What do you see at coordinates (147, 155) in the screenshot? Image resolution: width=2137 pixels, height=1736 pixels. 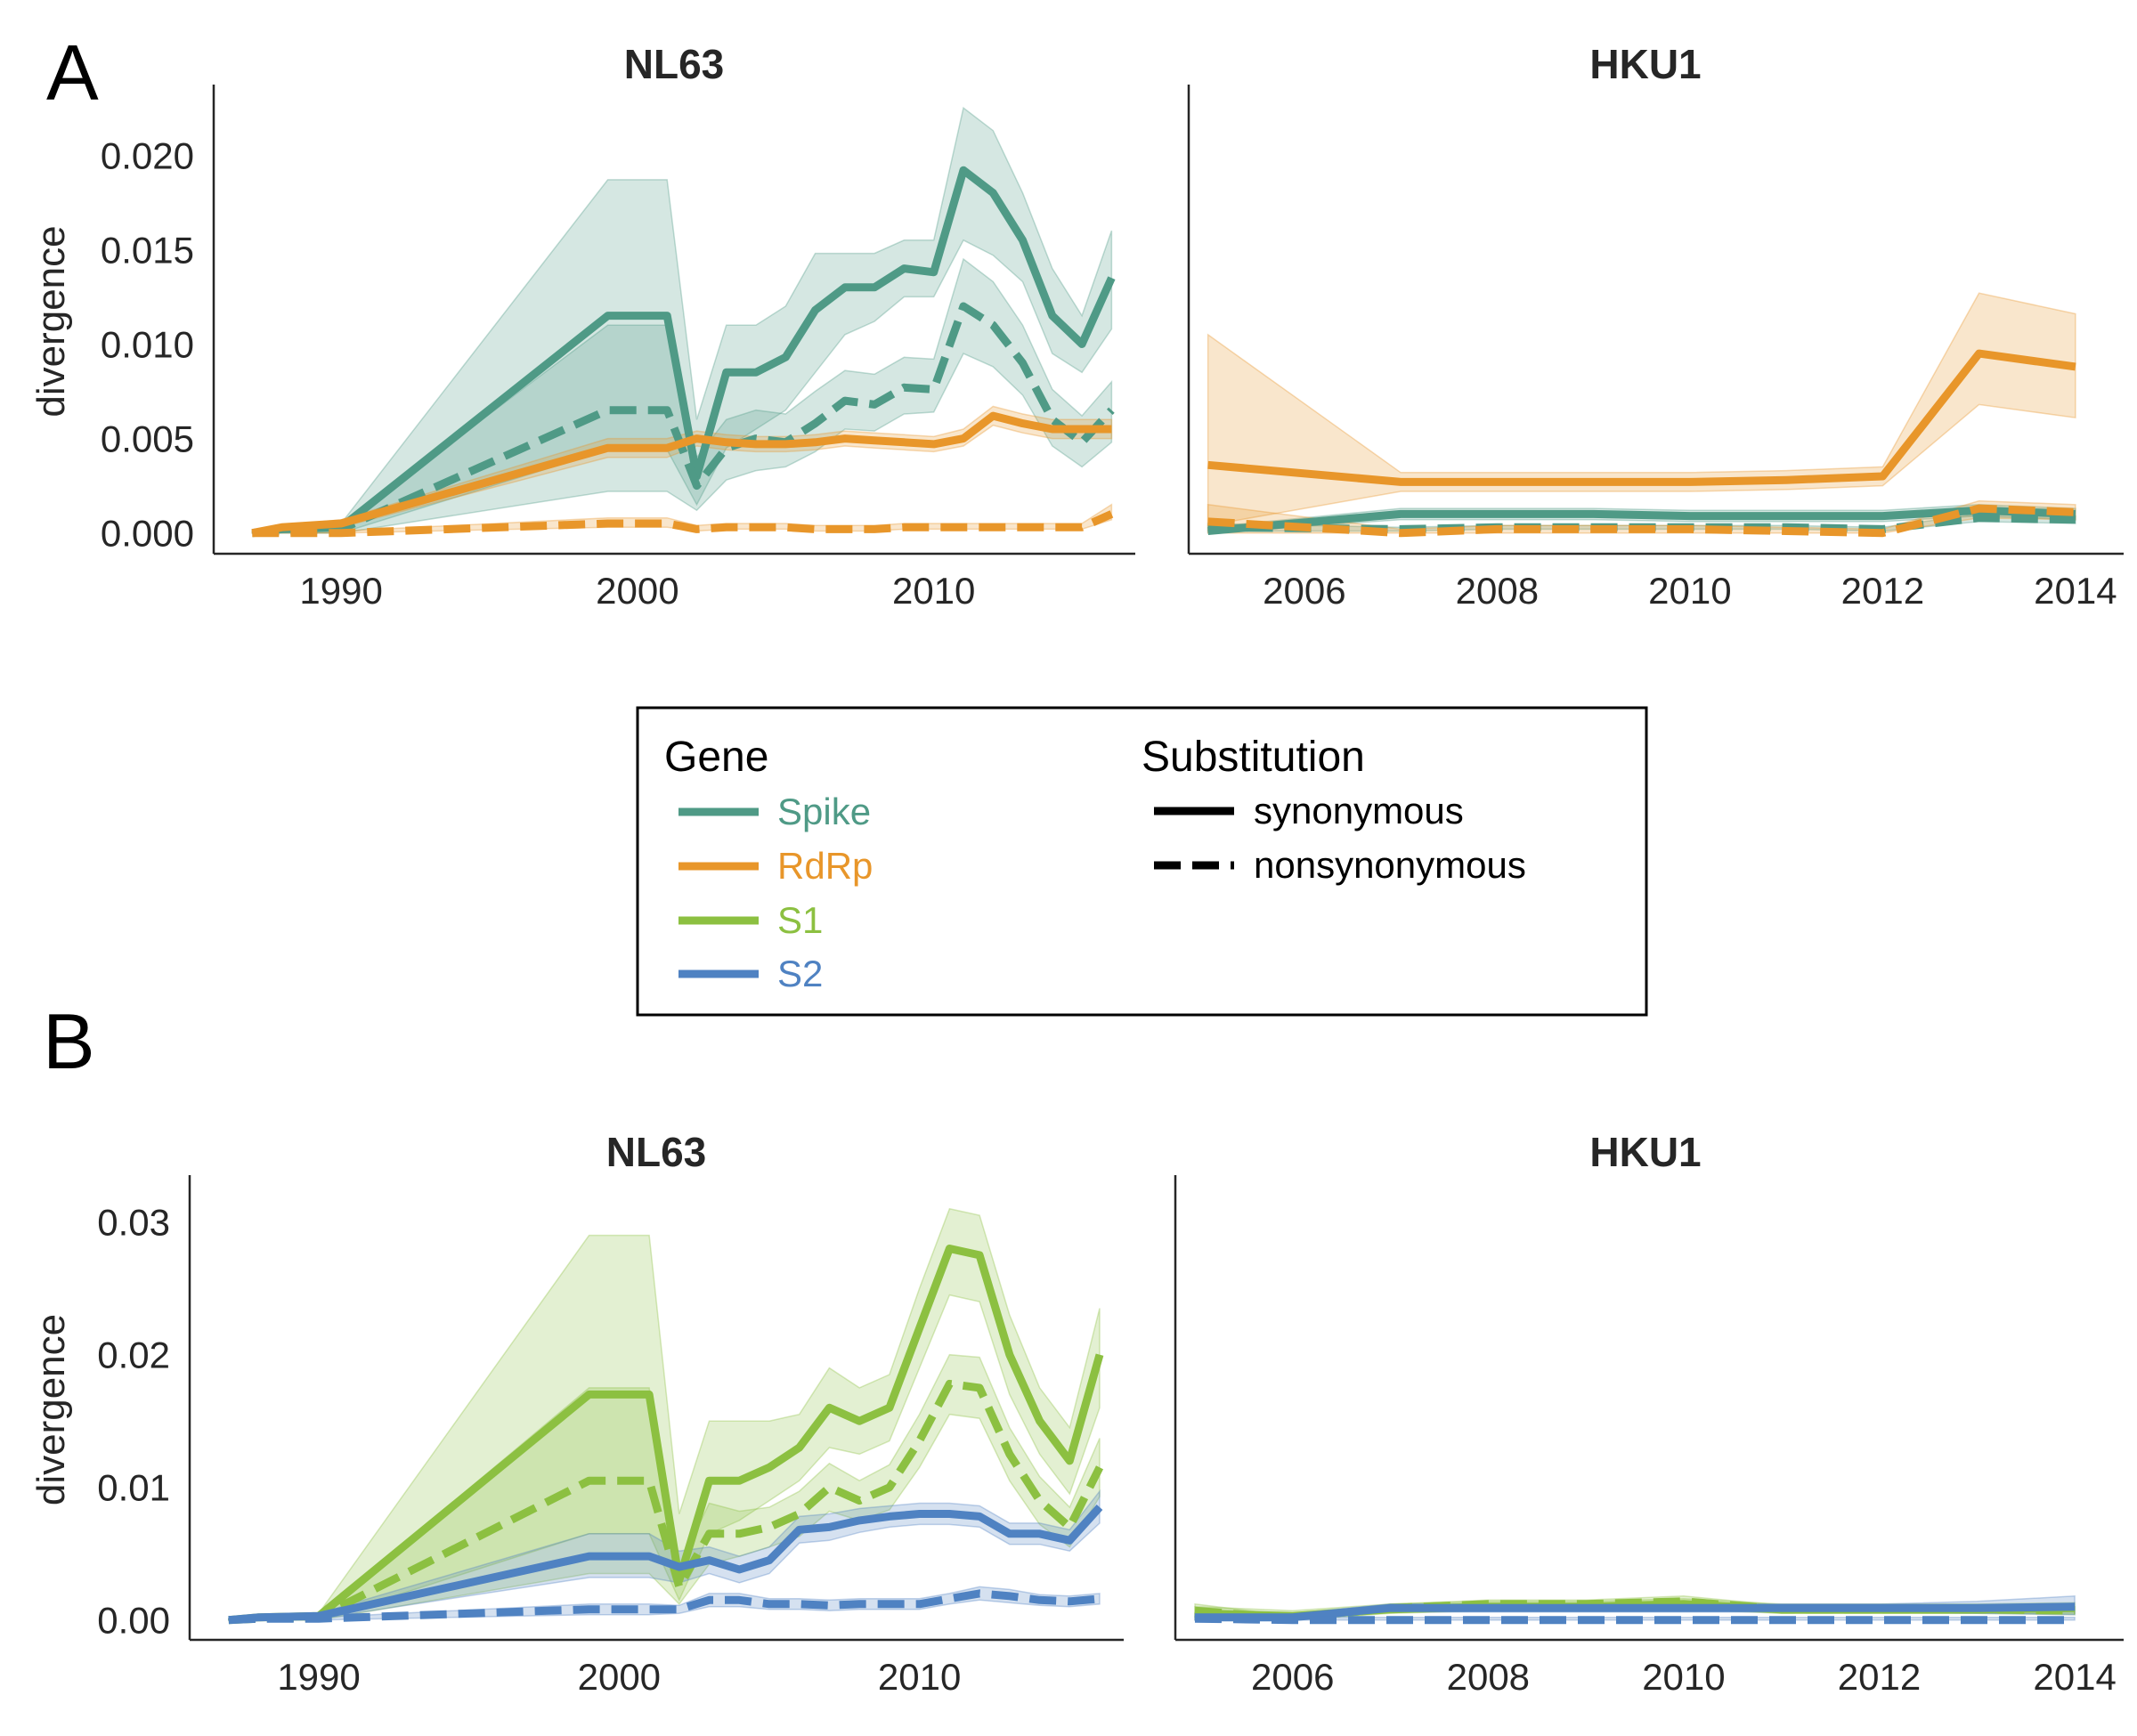 I see `y-tick-label-0-nl63: 0.020` at bounding box center [147, 155].